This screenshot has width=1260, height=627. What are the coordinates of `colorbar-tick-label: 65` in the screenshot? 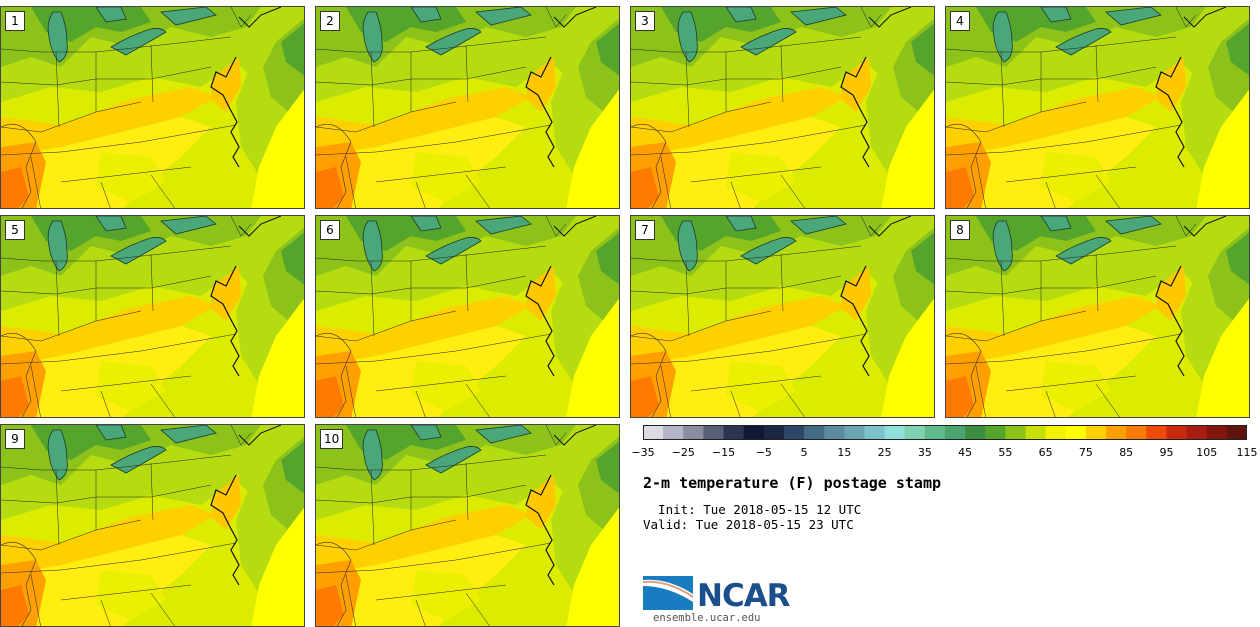 It's located at (1045, 452).